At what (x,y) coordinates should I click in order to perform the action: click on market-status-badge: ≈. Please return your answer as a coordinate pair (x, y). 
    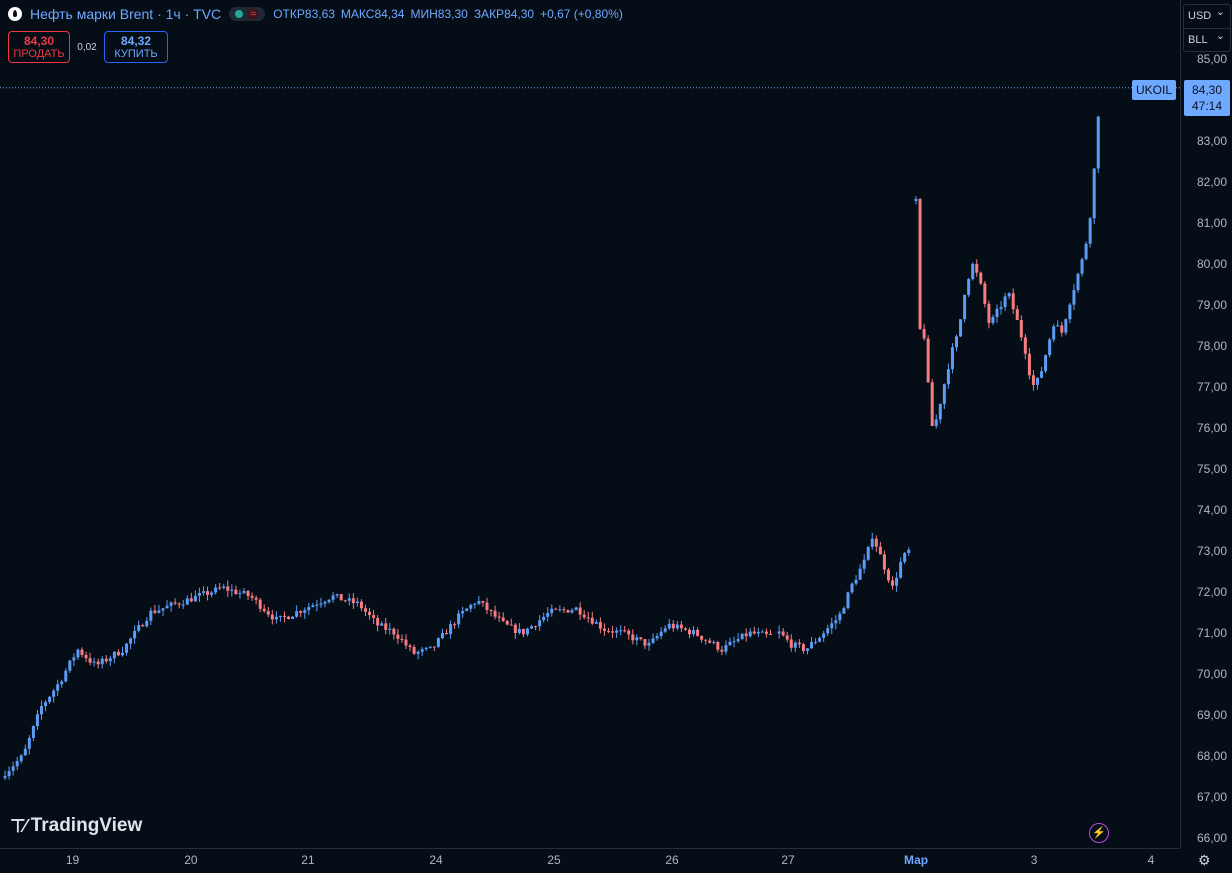
    Looking at the image, I should click on (247, 14).